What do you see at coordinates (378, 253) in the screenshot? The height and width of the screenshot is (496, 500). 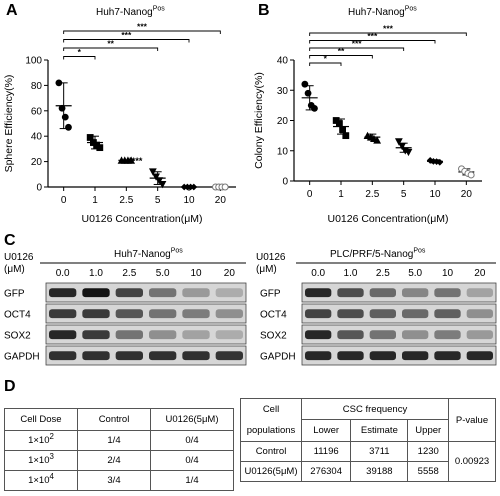 I see `wb-right-title: PLC/PRF/5-NanogPos` at bounding box center [378, 253].